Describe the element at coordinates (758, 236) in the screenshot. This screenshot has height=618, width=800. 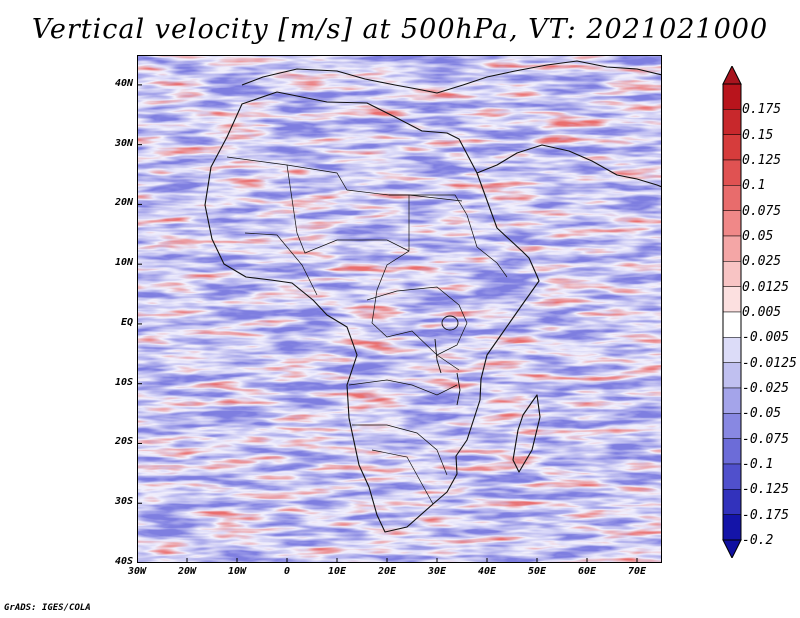
I see `colorbar-label: 0.05` at that location.